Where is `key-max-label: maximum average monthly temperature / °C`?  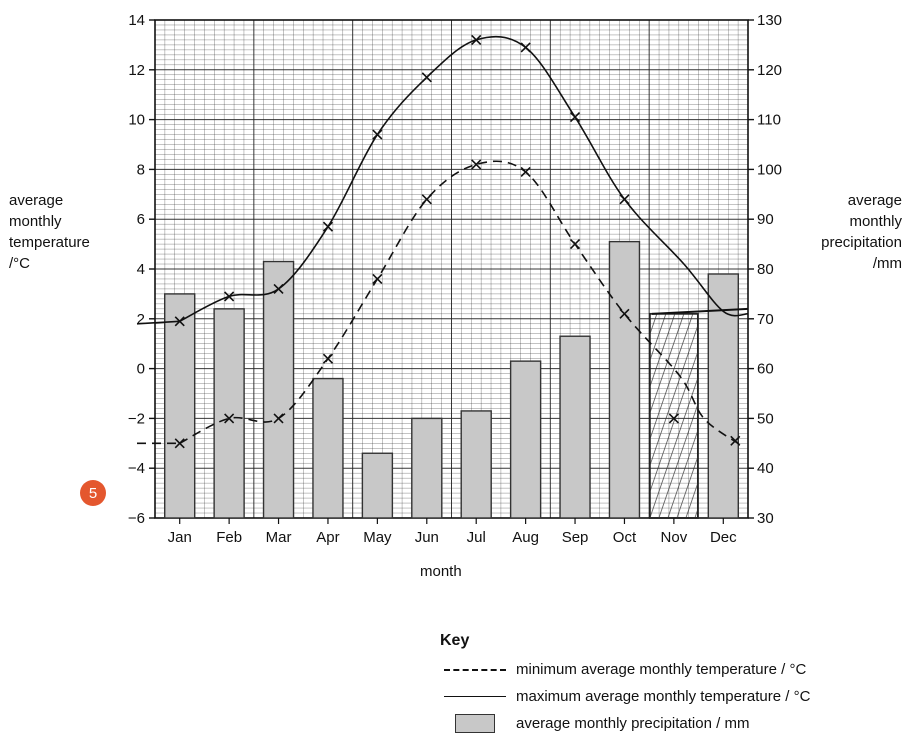
key-max-label: maximum average monthly temperature / °C is located at coordinates (663, 696).